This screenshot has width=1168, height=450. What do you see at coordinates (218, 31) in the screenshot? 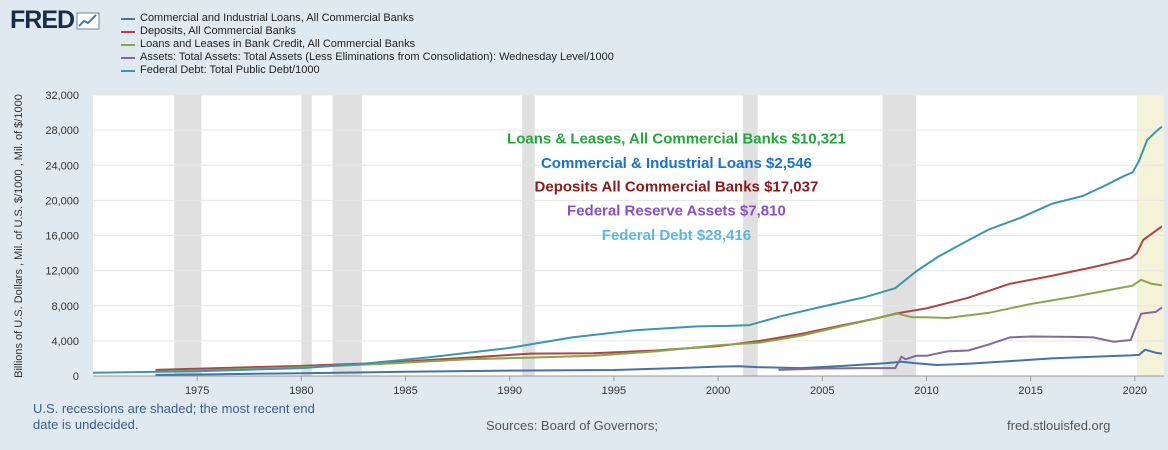
I see `legend-label: Deposits, All Commercial Banks` at bounding box center [218, 31].